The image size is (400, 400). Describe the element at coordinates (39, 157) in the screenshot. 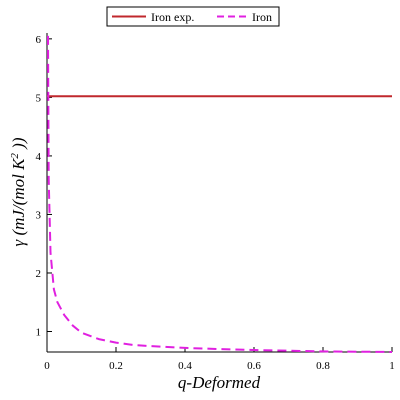

I see `y-tick-label: 4` at that location.